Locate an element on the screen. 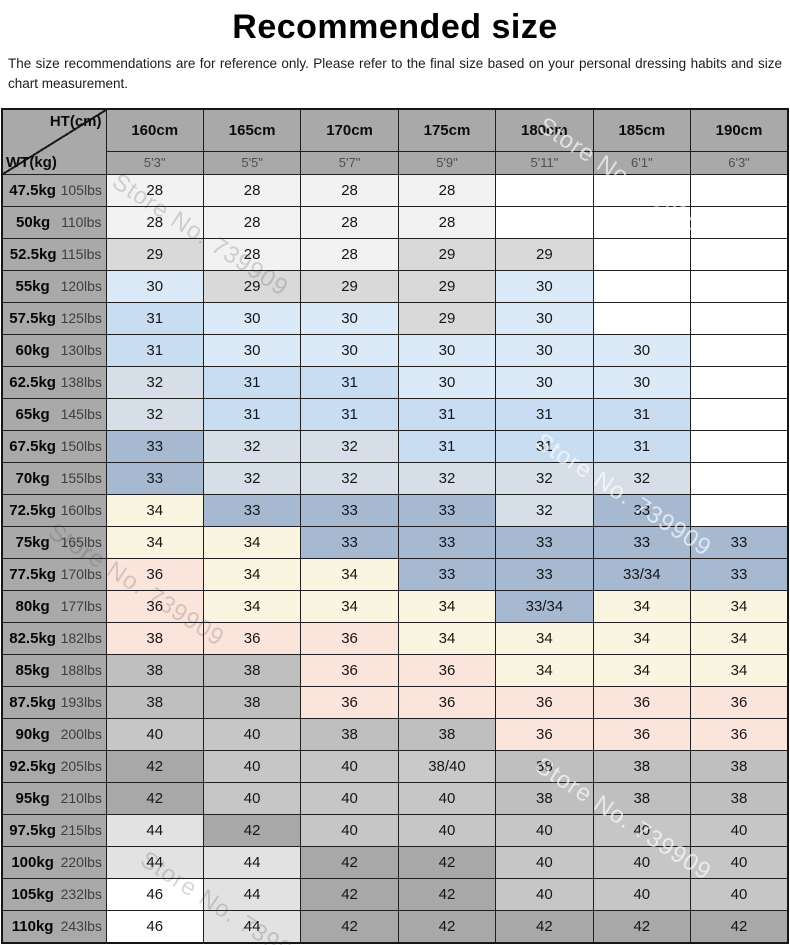  table-row: 95kg 210lbs 42 40 40 40 38 38 38 is located at coordinates (395, 798).